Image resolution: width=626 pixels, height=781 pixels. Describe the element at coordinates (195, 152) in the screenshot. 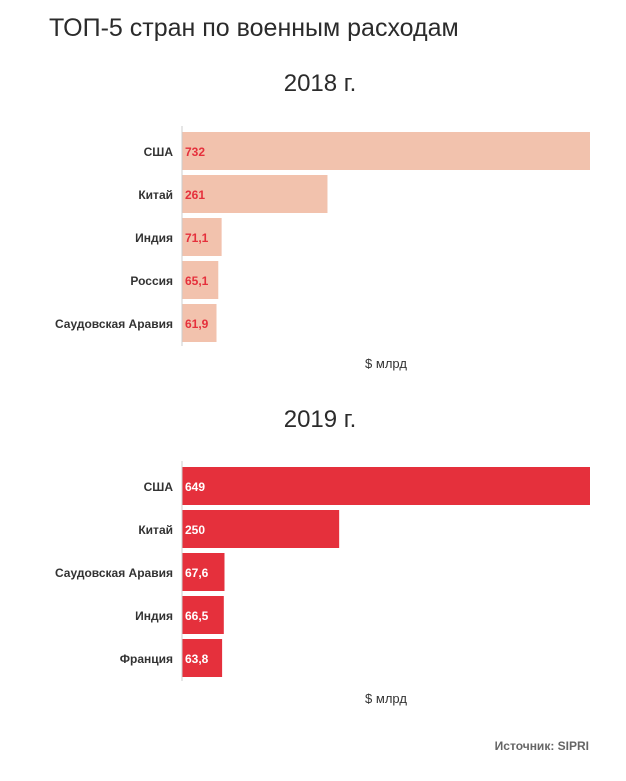

I see `data-label: 732` at that location.